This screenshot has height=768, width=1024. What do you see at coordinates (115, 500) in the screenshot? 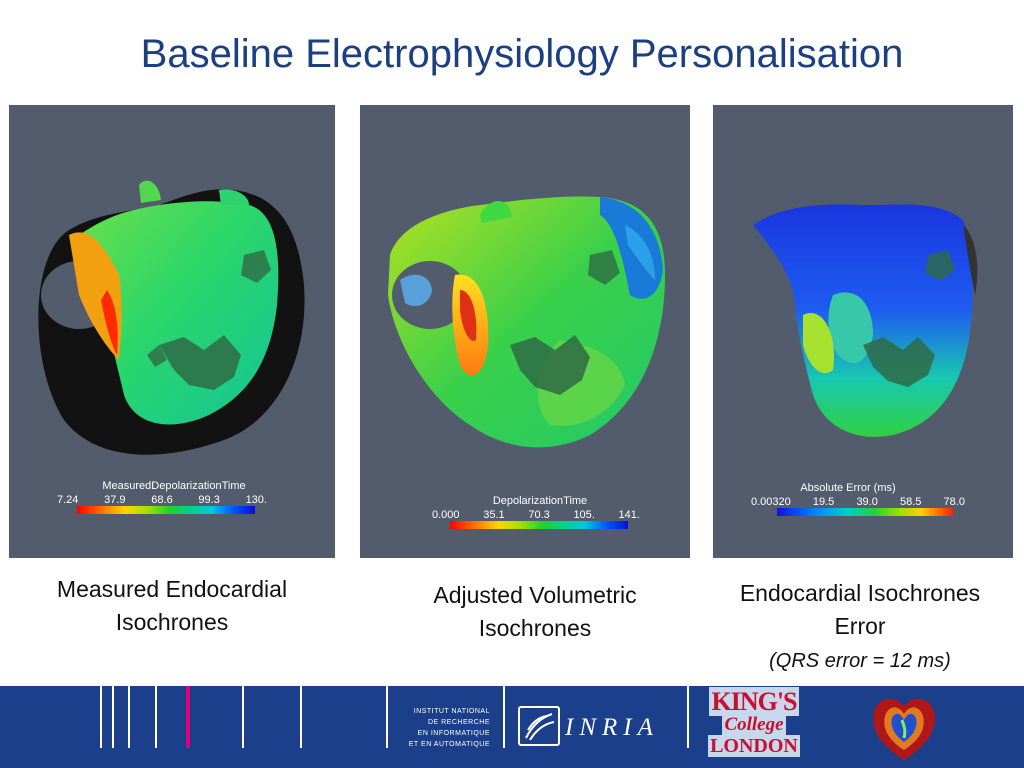
I see `colorbar-tick: 37.9` at bounding box center [115, 500].